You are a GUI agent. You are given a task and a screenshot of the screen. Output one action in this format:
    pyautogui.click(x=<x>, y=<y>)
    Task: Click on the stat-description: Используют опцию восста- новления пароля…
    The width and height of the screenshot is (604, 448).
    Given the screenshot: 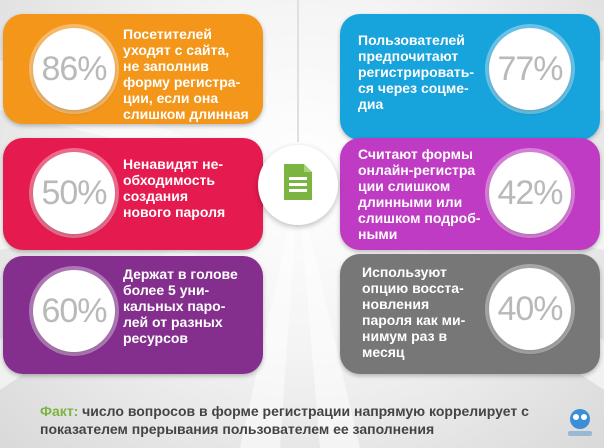 What is the action you would take?
    pyautogui.click(x=414, y=312)
    